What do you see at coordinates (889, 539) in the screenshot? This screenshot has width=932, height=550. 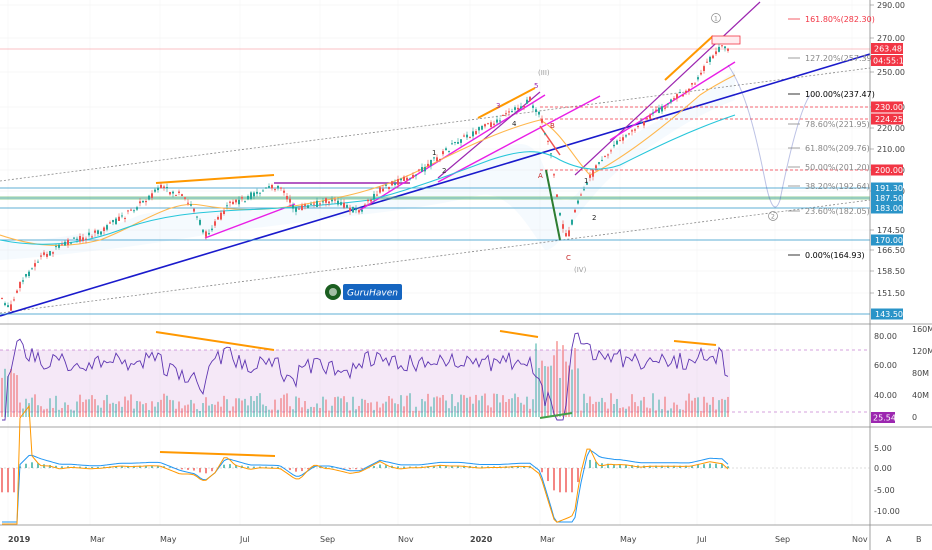 I see `button-a: A` at bounding box center [889, 539].